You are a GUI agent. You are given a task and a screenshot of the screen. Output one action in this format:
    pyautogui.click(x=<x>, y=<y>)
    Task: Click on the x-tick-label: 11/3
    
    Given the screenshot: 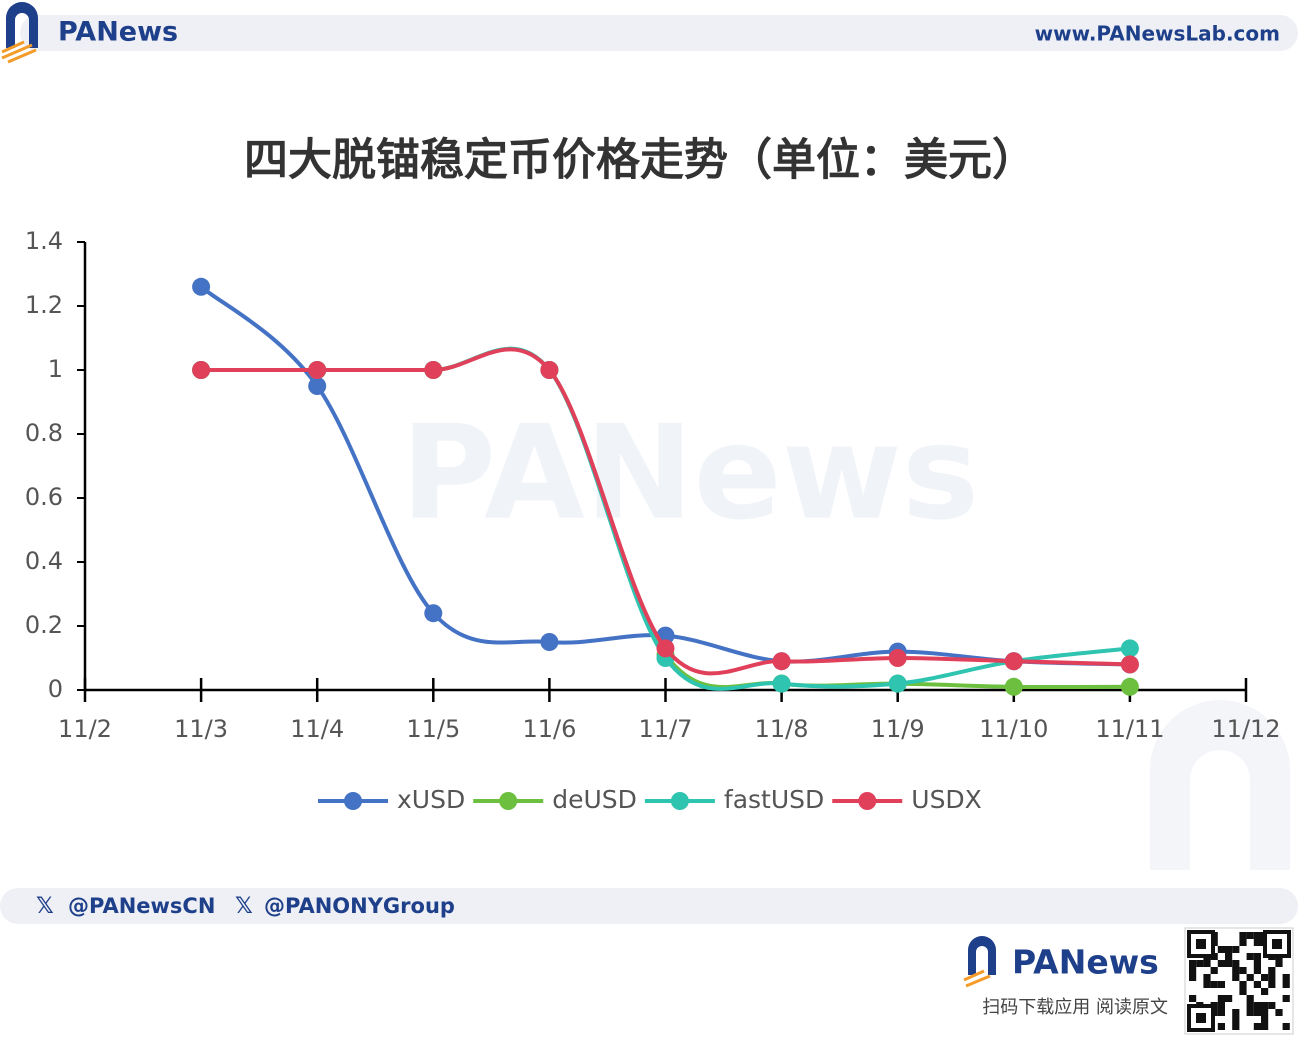 What is the action you would take?
    pyautogui.click(x=201, y=729)
    